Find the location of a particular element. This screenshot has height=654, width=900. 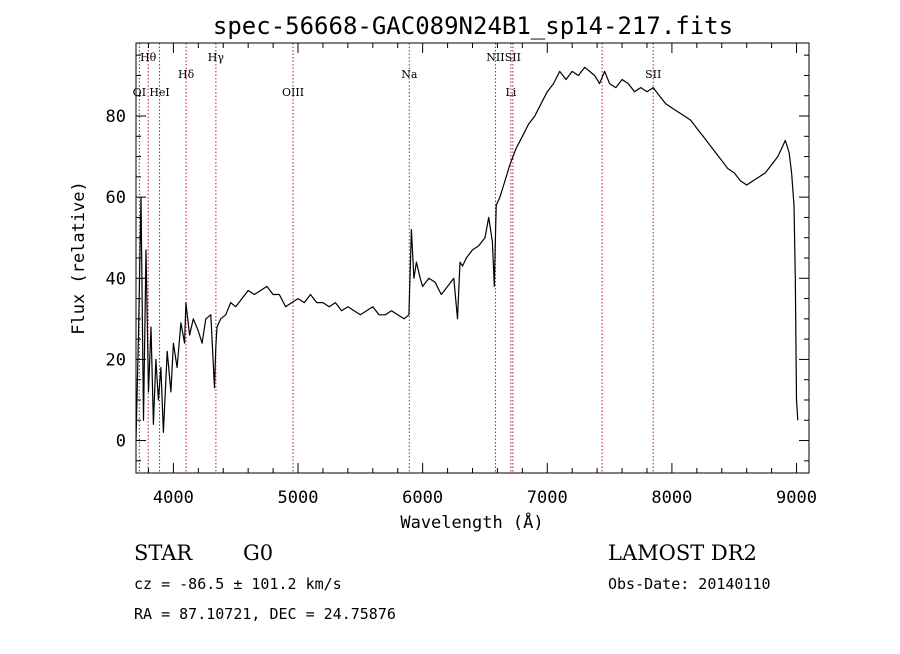

line-marker-label-6: Na is located at coordinates (409, 74).